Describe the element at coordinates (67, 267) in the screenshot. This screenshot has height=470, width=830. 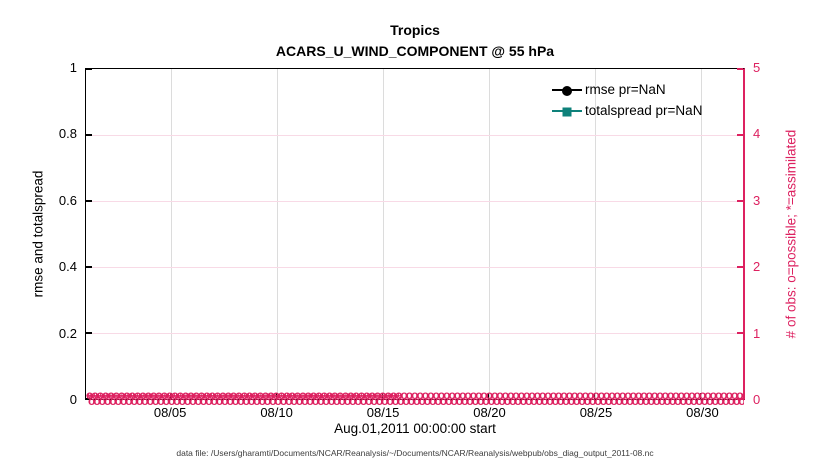
I see `left-tick-label: 0.4` at that location.